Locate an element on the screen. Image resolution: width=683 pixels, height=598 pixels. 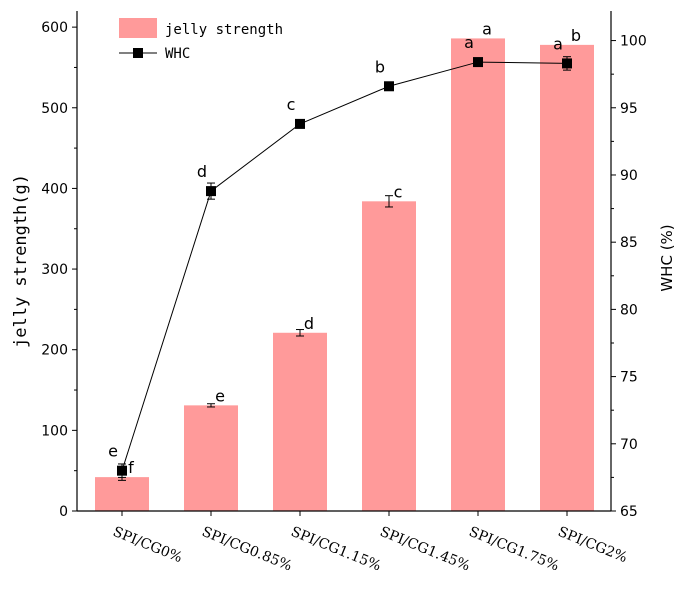
x-tick-label: SPI/CG2% is located at coordinates (593, 545).